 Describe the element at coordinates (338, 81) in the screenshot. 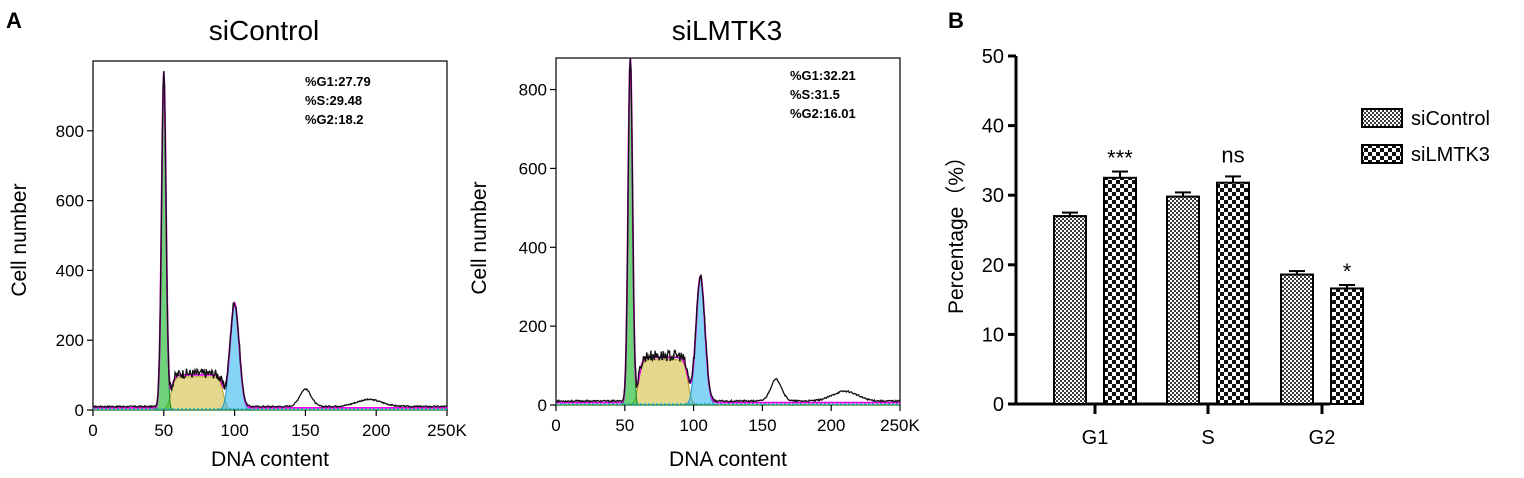

I see `hist-1-stat-g1: %G1:27.79` at that location.